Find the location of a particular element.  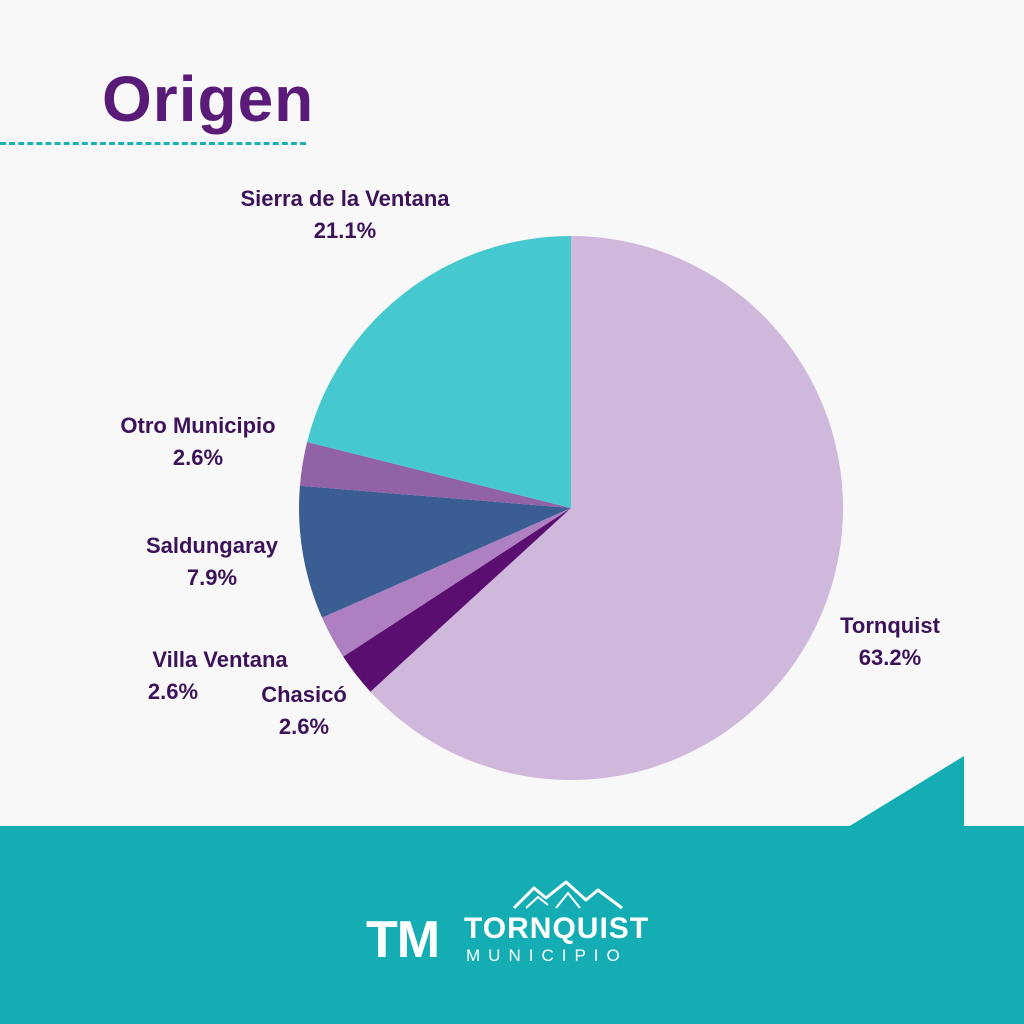

page-title: Origen is located at coordinates (208, 99).